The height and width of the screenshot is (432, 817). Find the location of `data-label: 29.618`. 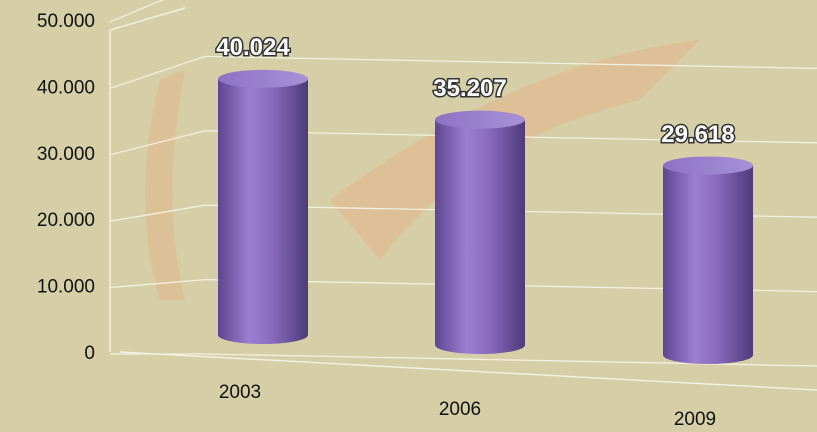

data-label: 29.618 is located at coordinates (697, 134).